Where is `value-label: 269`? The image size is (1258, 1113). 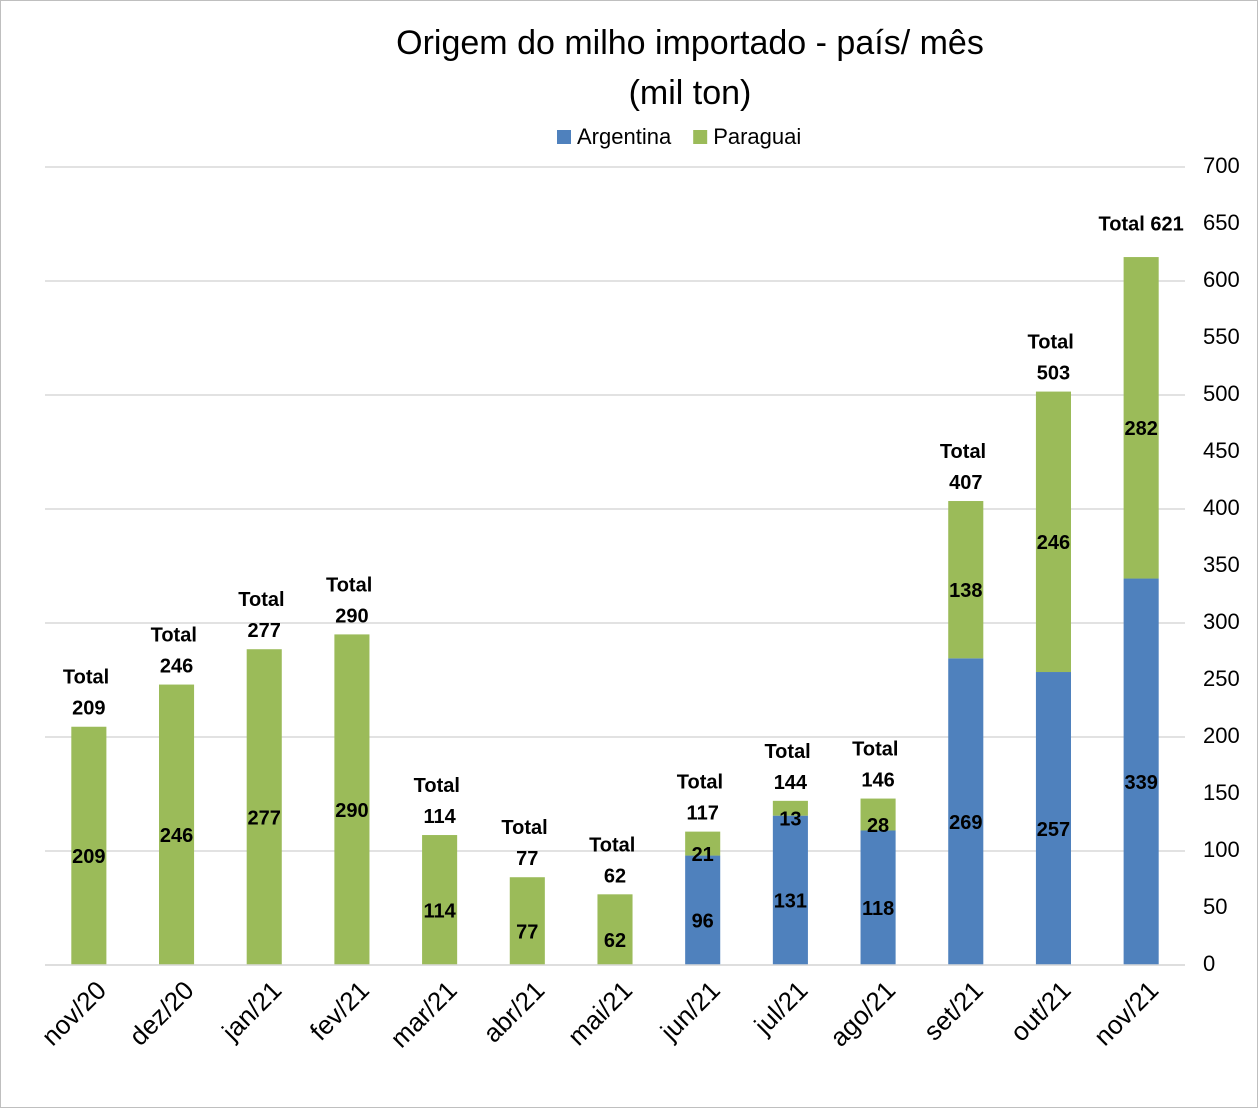 value-label: 269 is located at coordinates (965, 823).